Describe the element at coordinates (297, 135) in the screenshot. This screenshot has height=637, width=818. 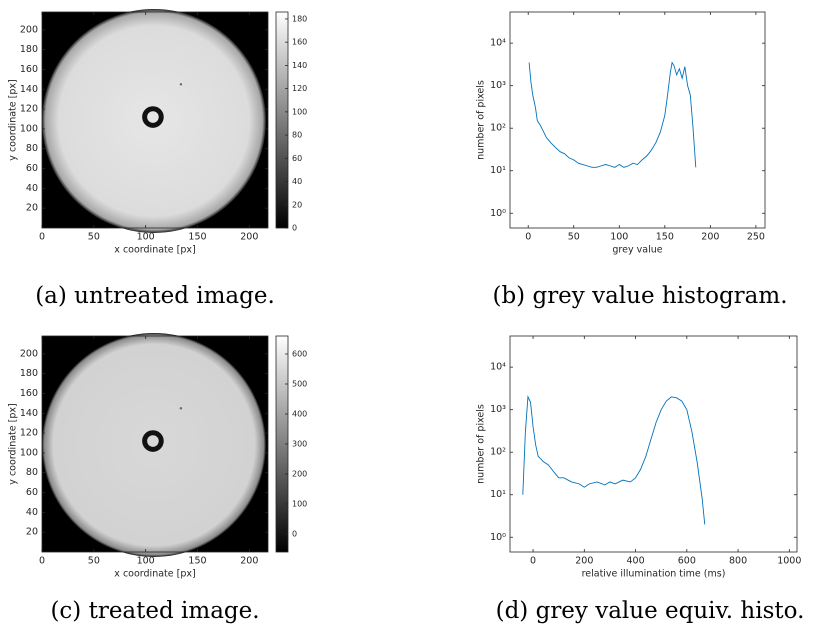
I see `colorbar-tick-label: 80` at that location.